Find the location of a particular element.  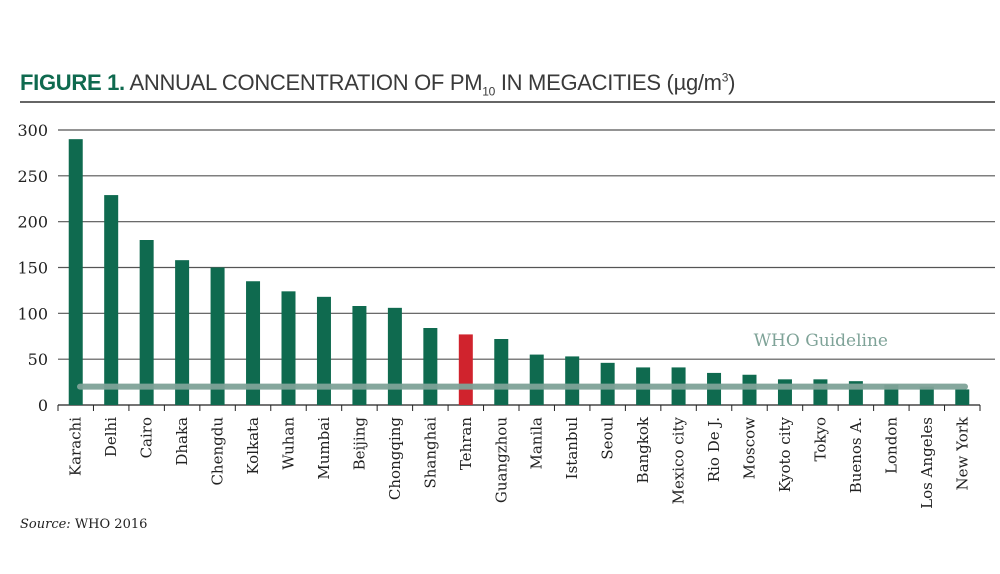

title-text: ANNUAL CONCENTRATION OF PM is located at coordinates (306, 82).